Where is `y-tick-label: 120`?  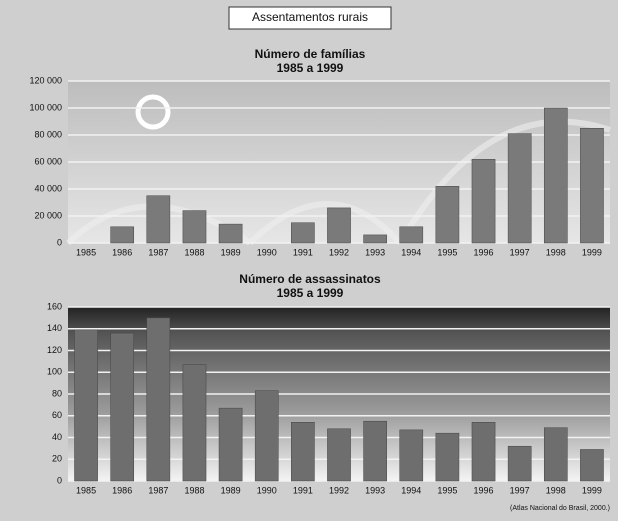 y-tick-label: 120 is located at coordinates (54, 350).